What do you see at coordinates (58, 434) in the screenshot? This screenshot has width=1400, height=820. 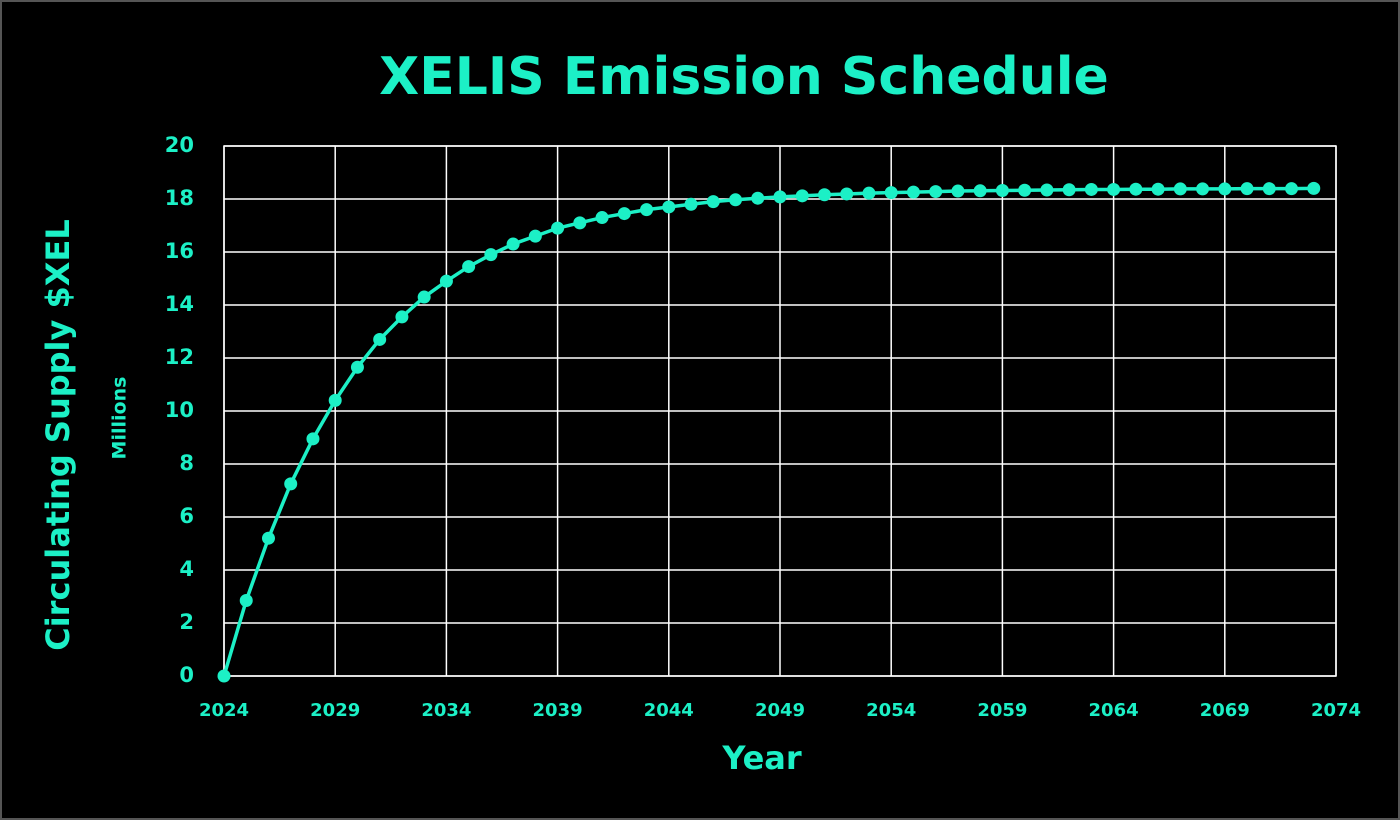 I see `y-axis-label: Circulating Supply $XEL` at bounding box center [58, 434].